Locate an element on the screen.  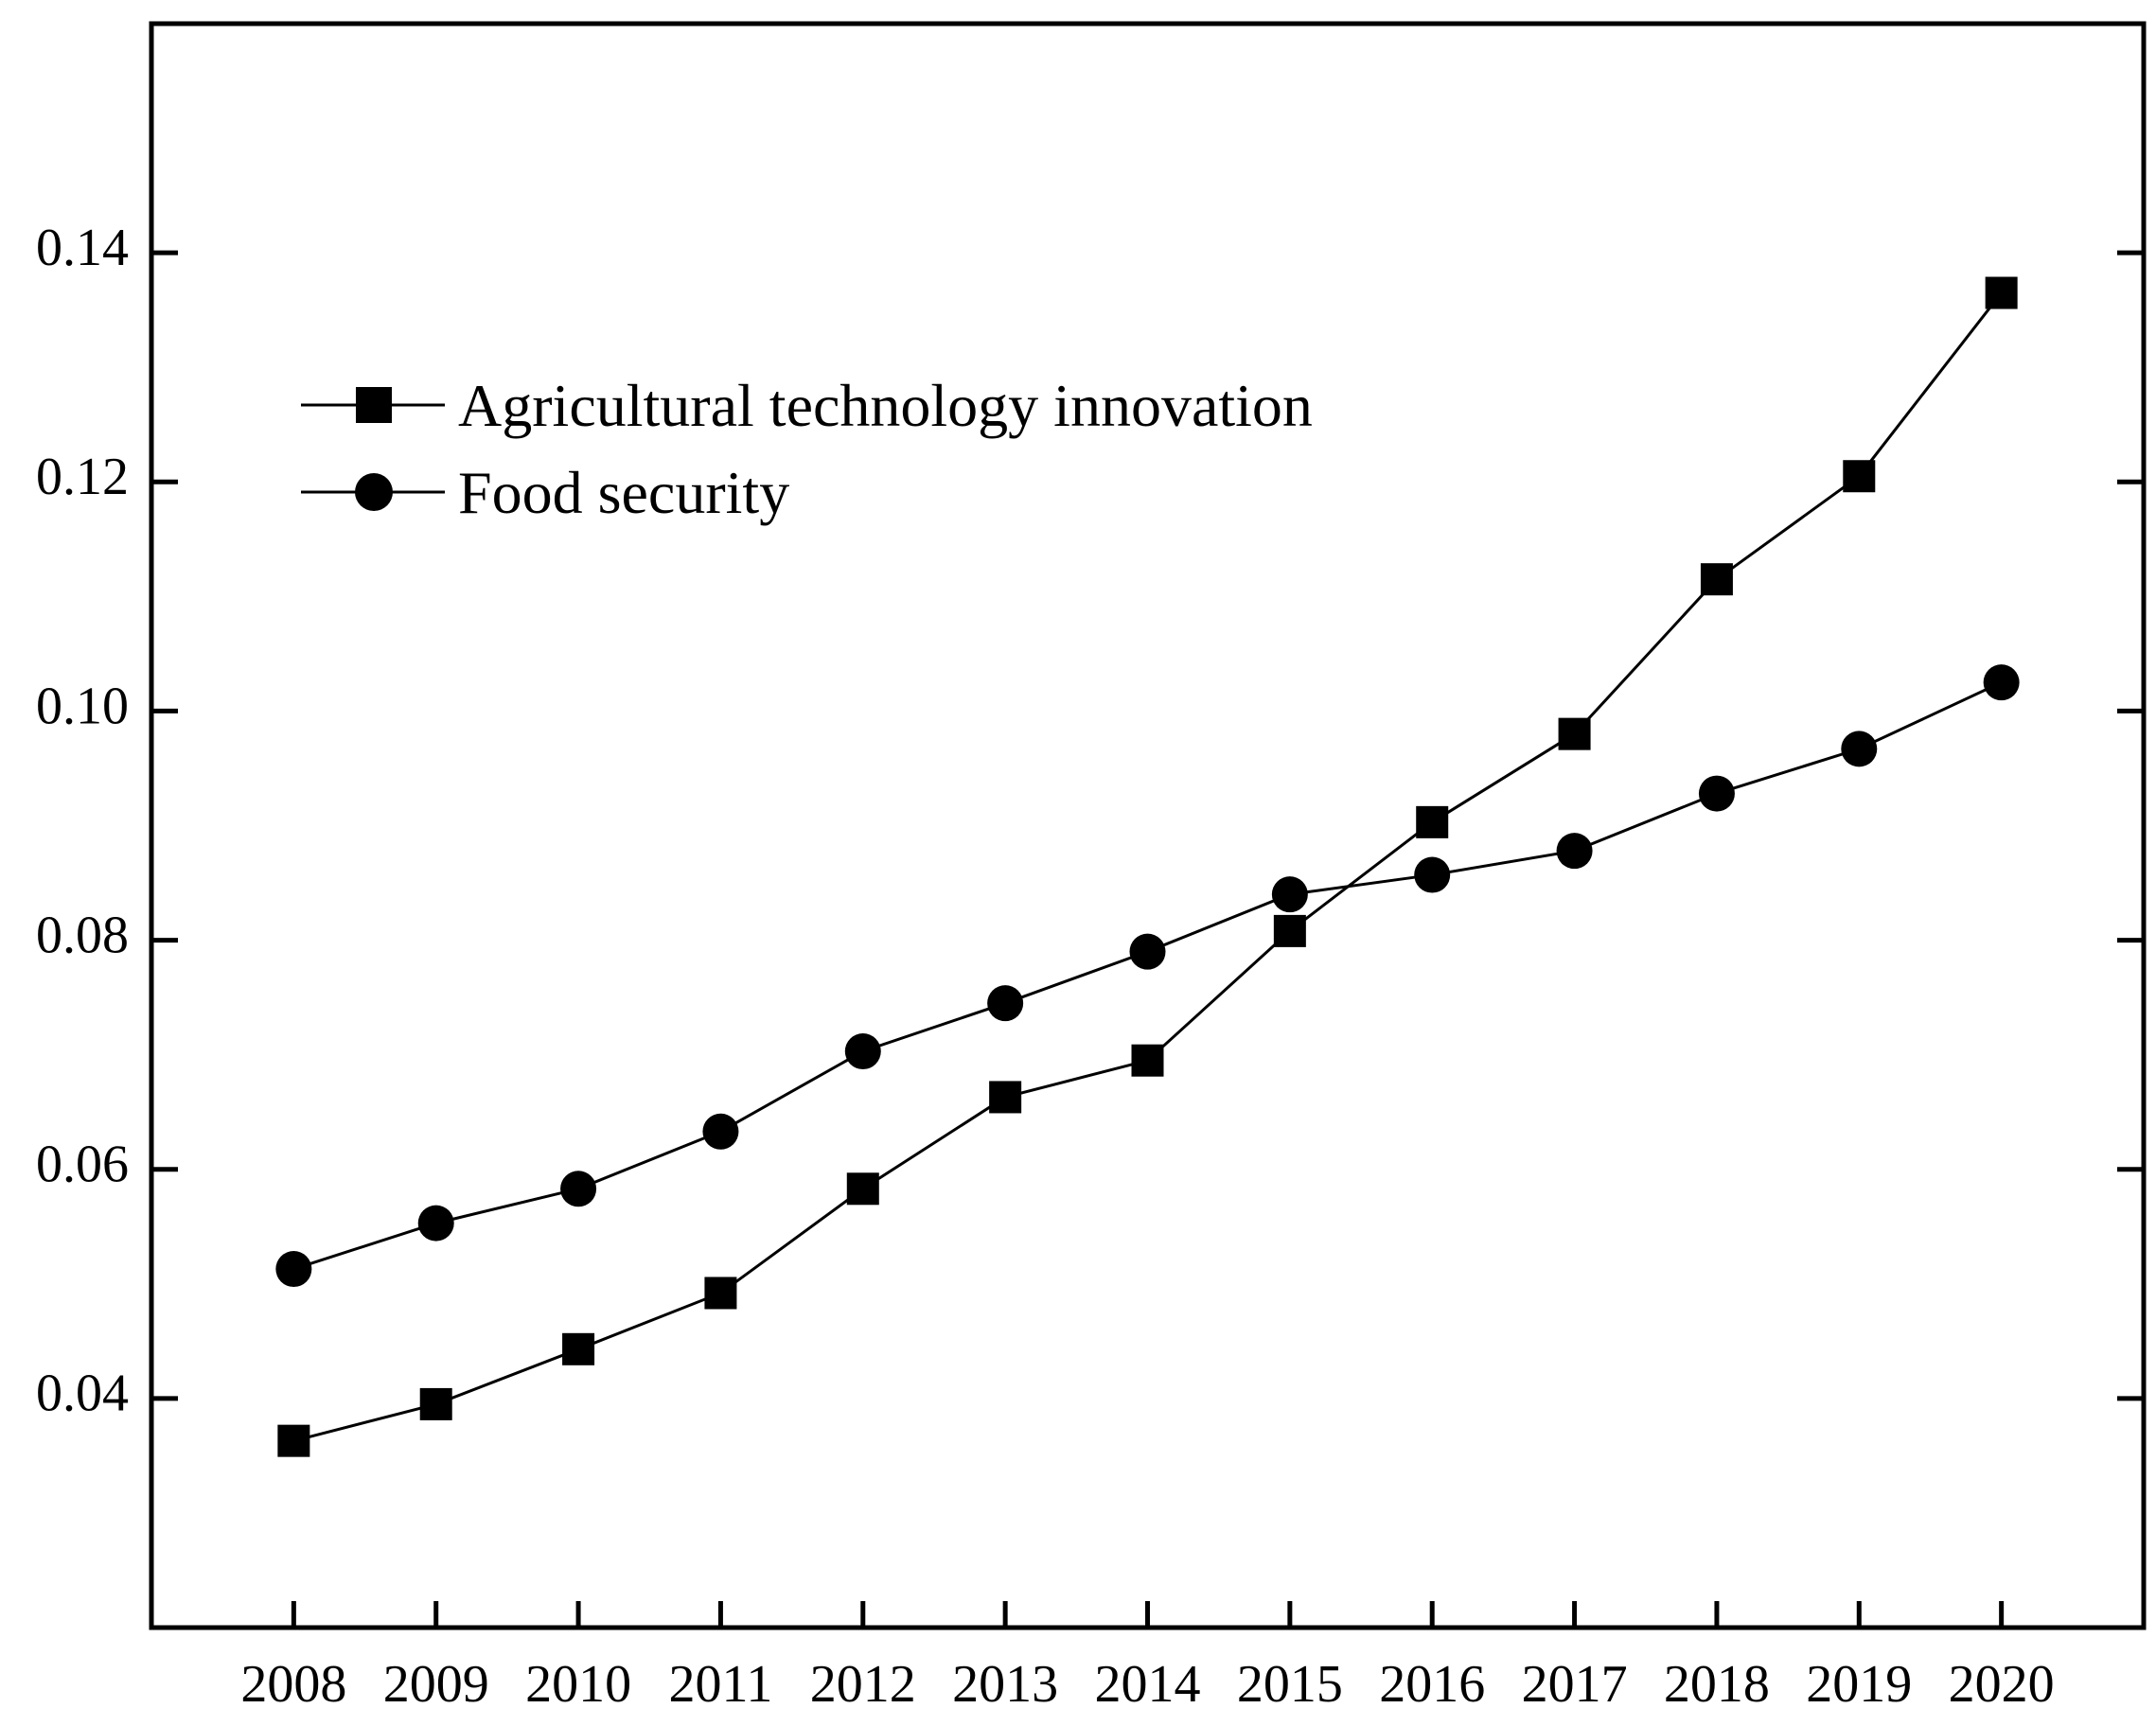
x-tick-label: 2018 is located at coordinates (1717, 1684).